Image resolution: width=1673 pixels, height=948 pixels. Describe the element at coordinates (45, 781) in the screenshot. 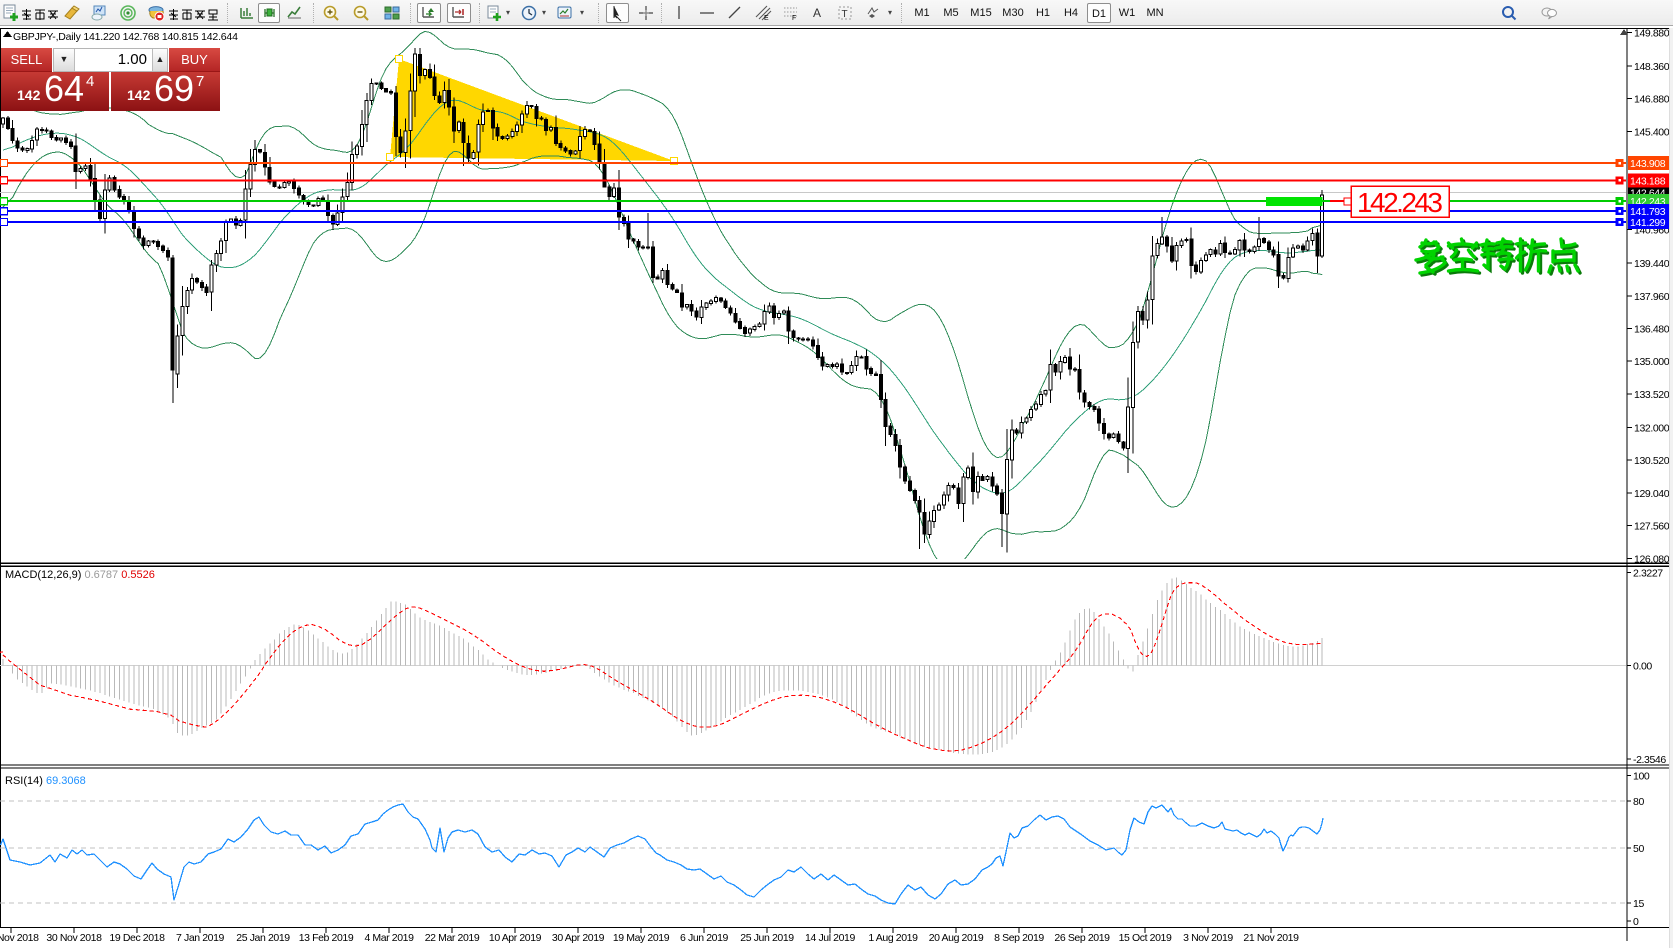

I see `svg-text: RSI(14) 69.3068` at that location.